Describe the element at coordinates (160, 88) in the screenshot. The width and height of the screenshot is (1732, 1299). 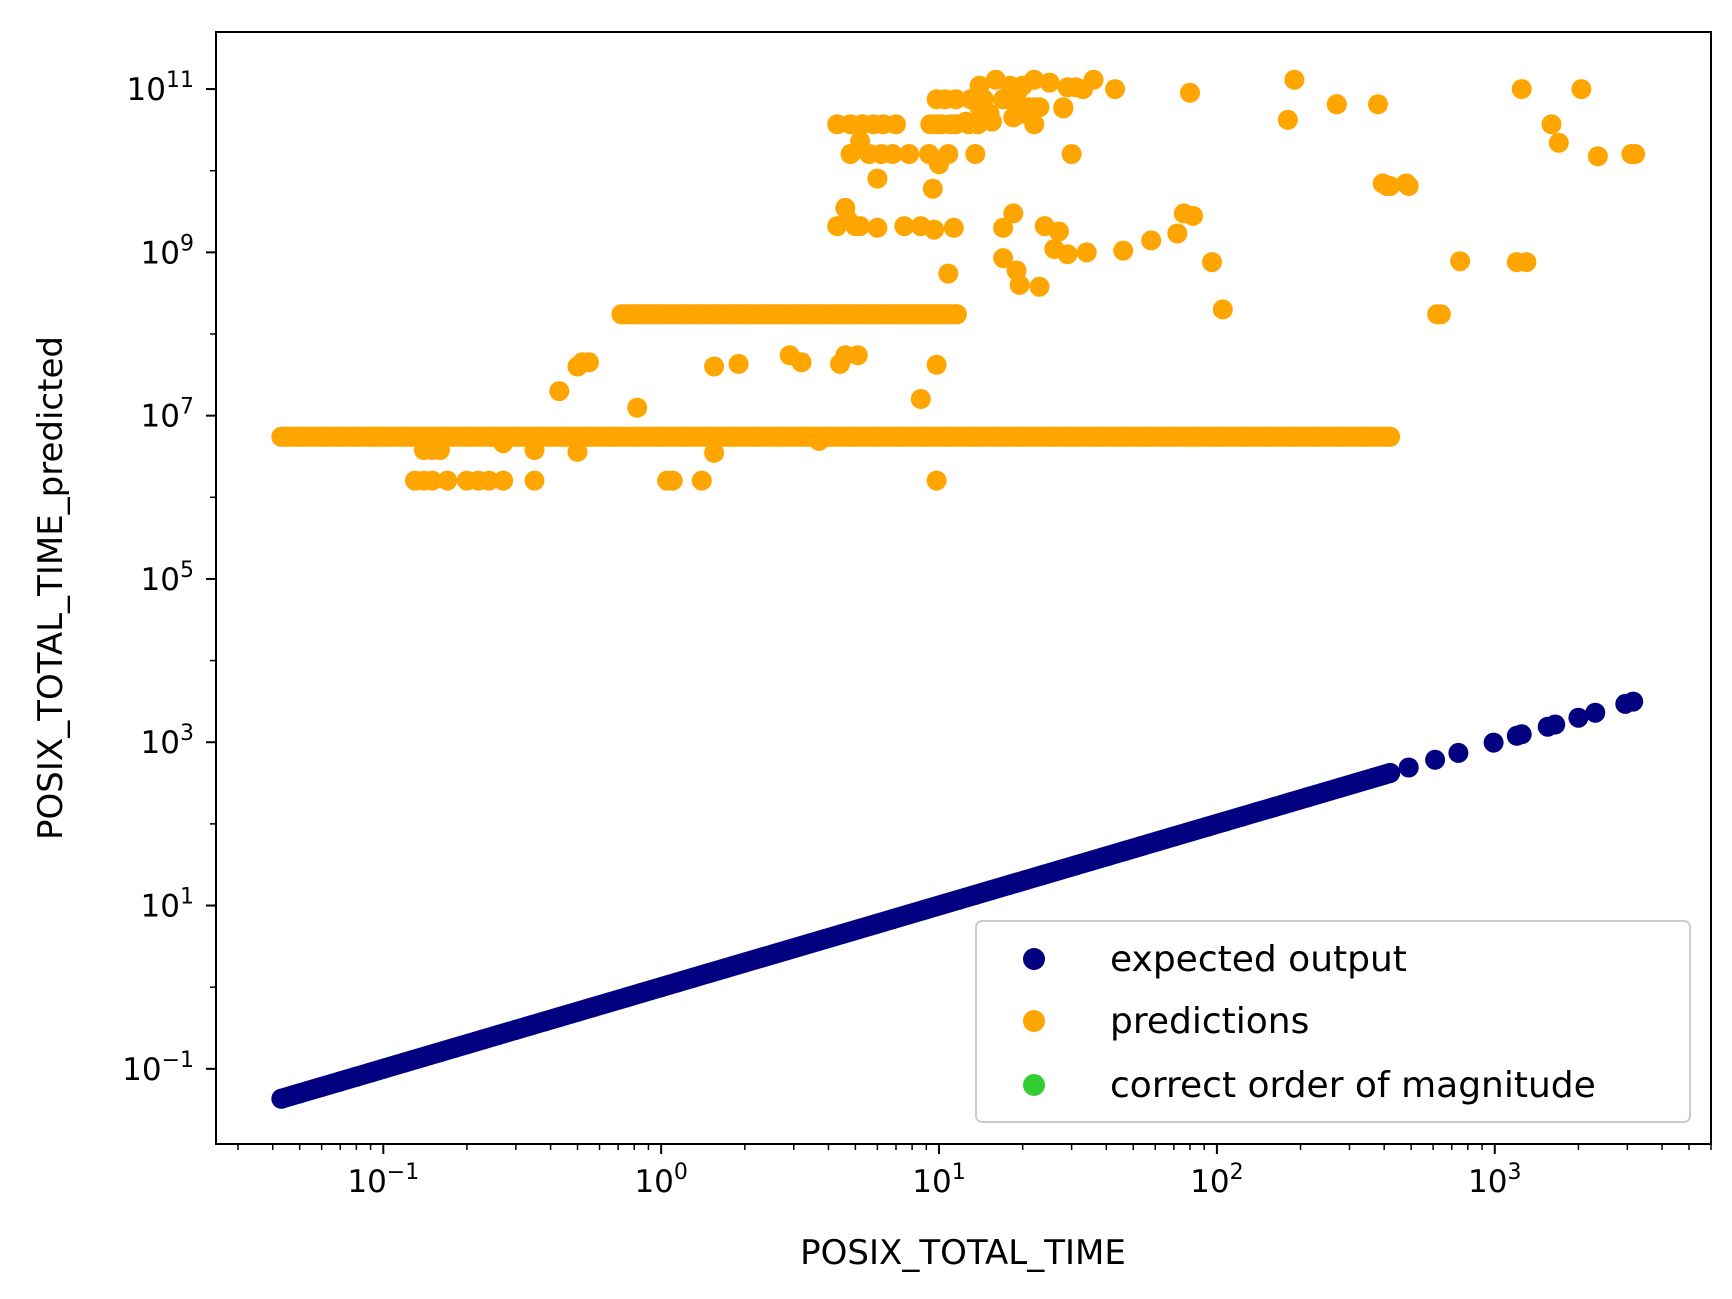
I see `y-tick-label: 1011` at that location.